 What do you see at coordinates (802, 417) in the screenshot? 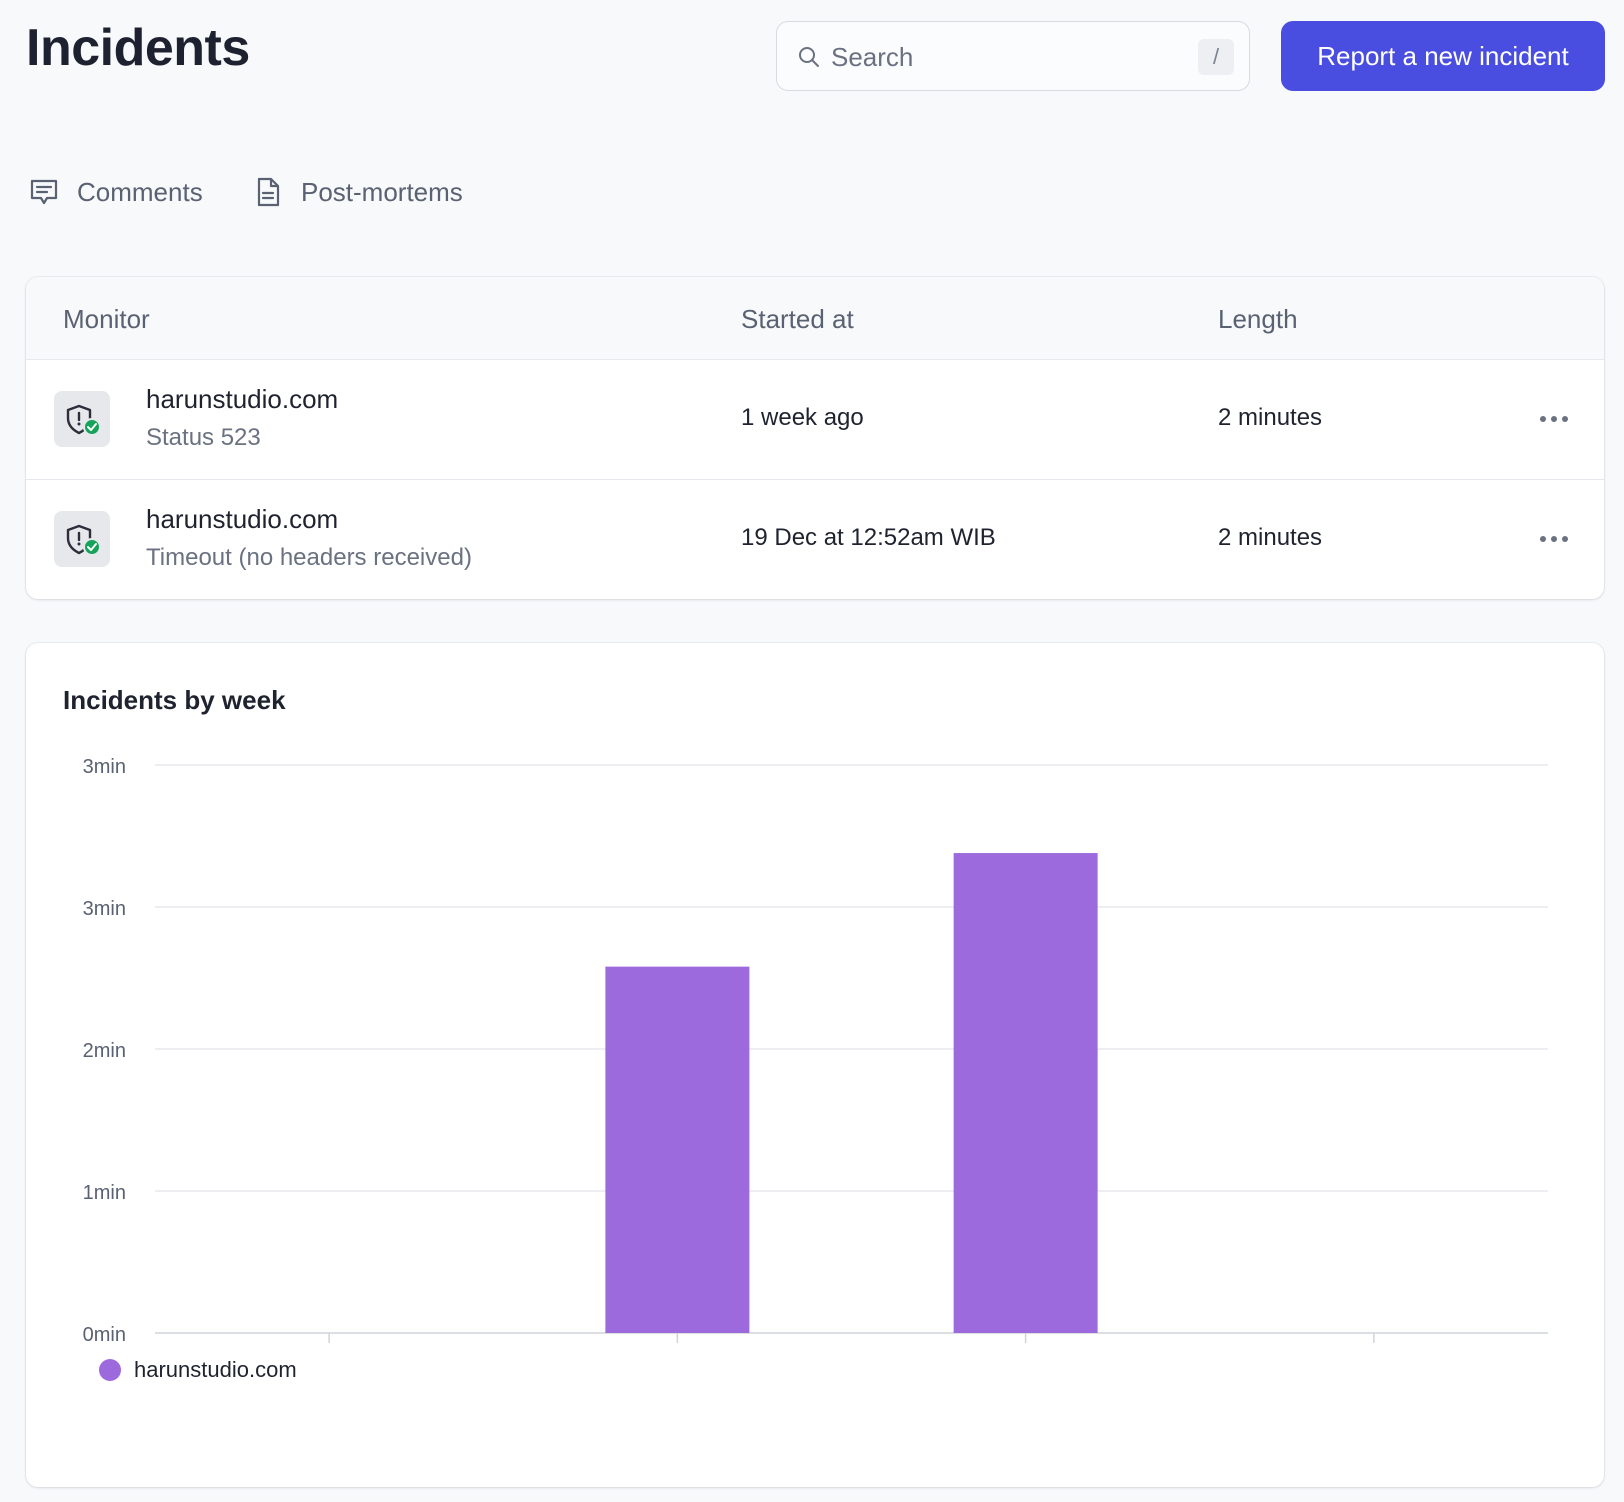
I see `started-at: 1 week ago` at bounding box center [802, 417].